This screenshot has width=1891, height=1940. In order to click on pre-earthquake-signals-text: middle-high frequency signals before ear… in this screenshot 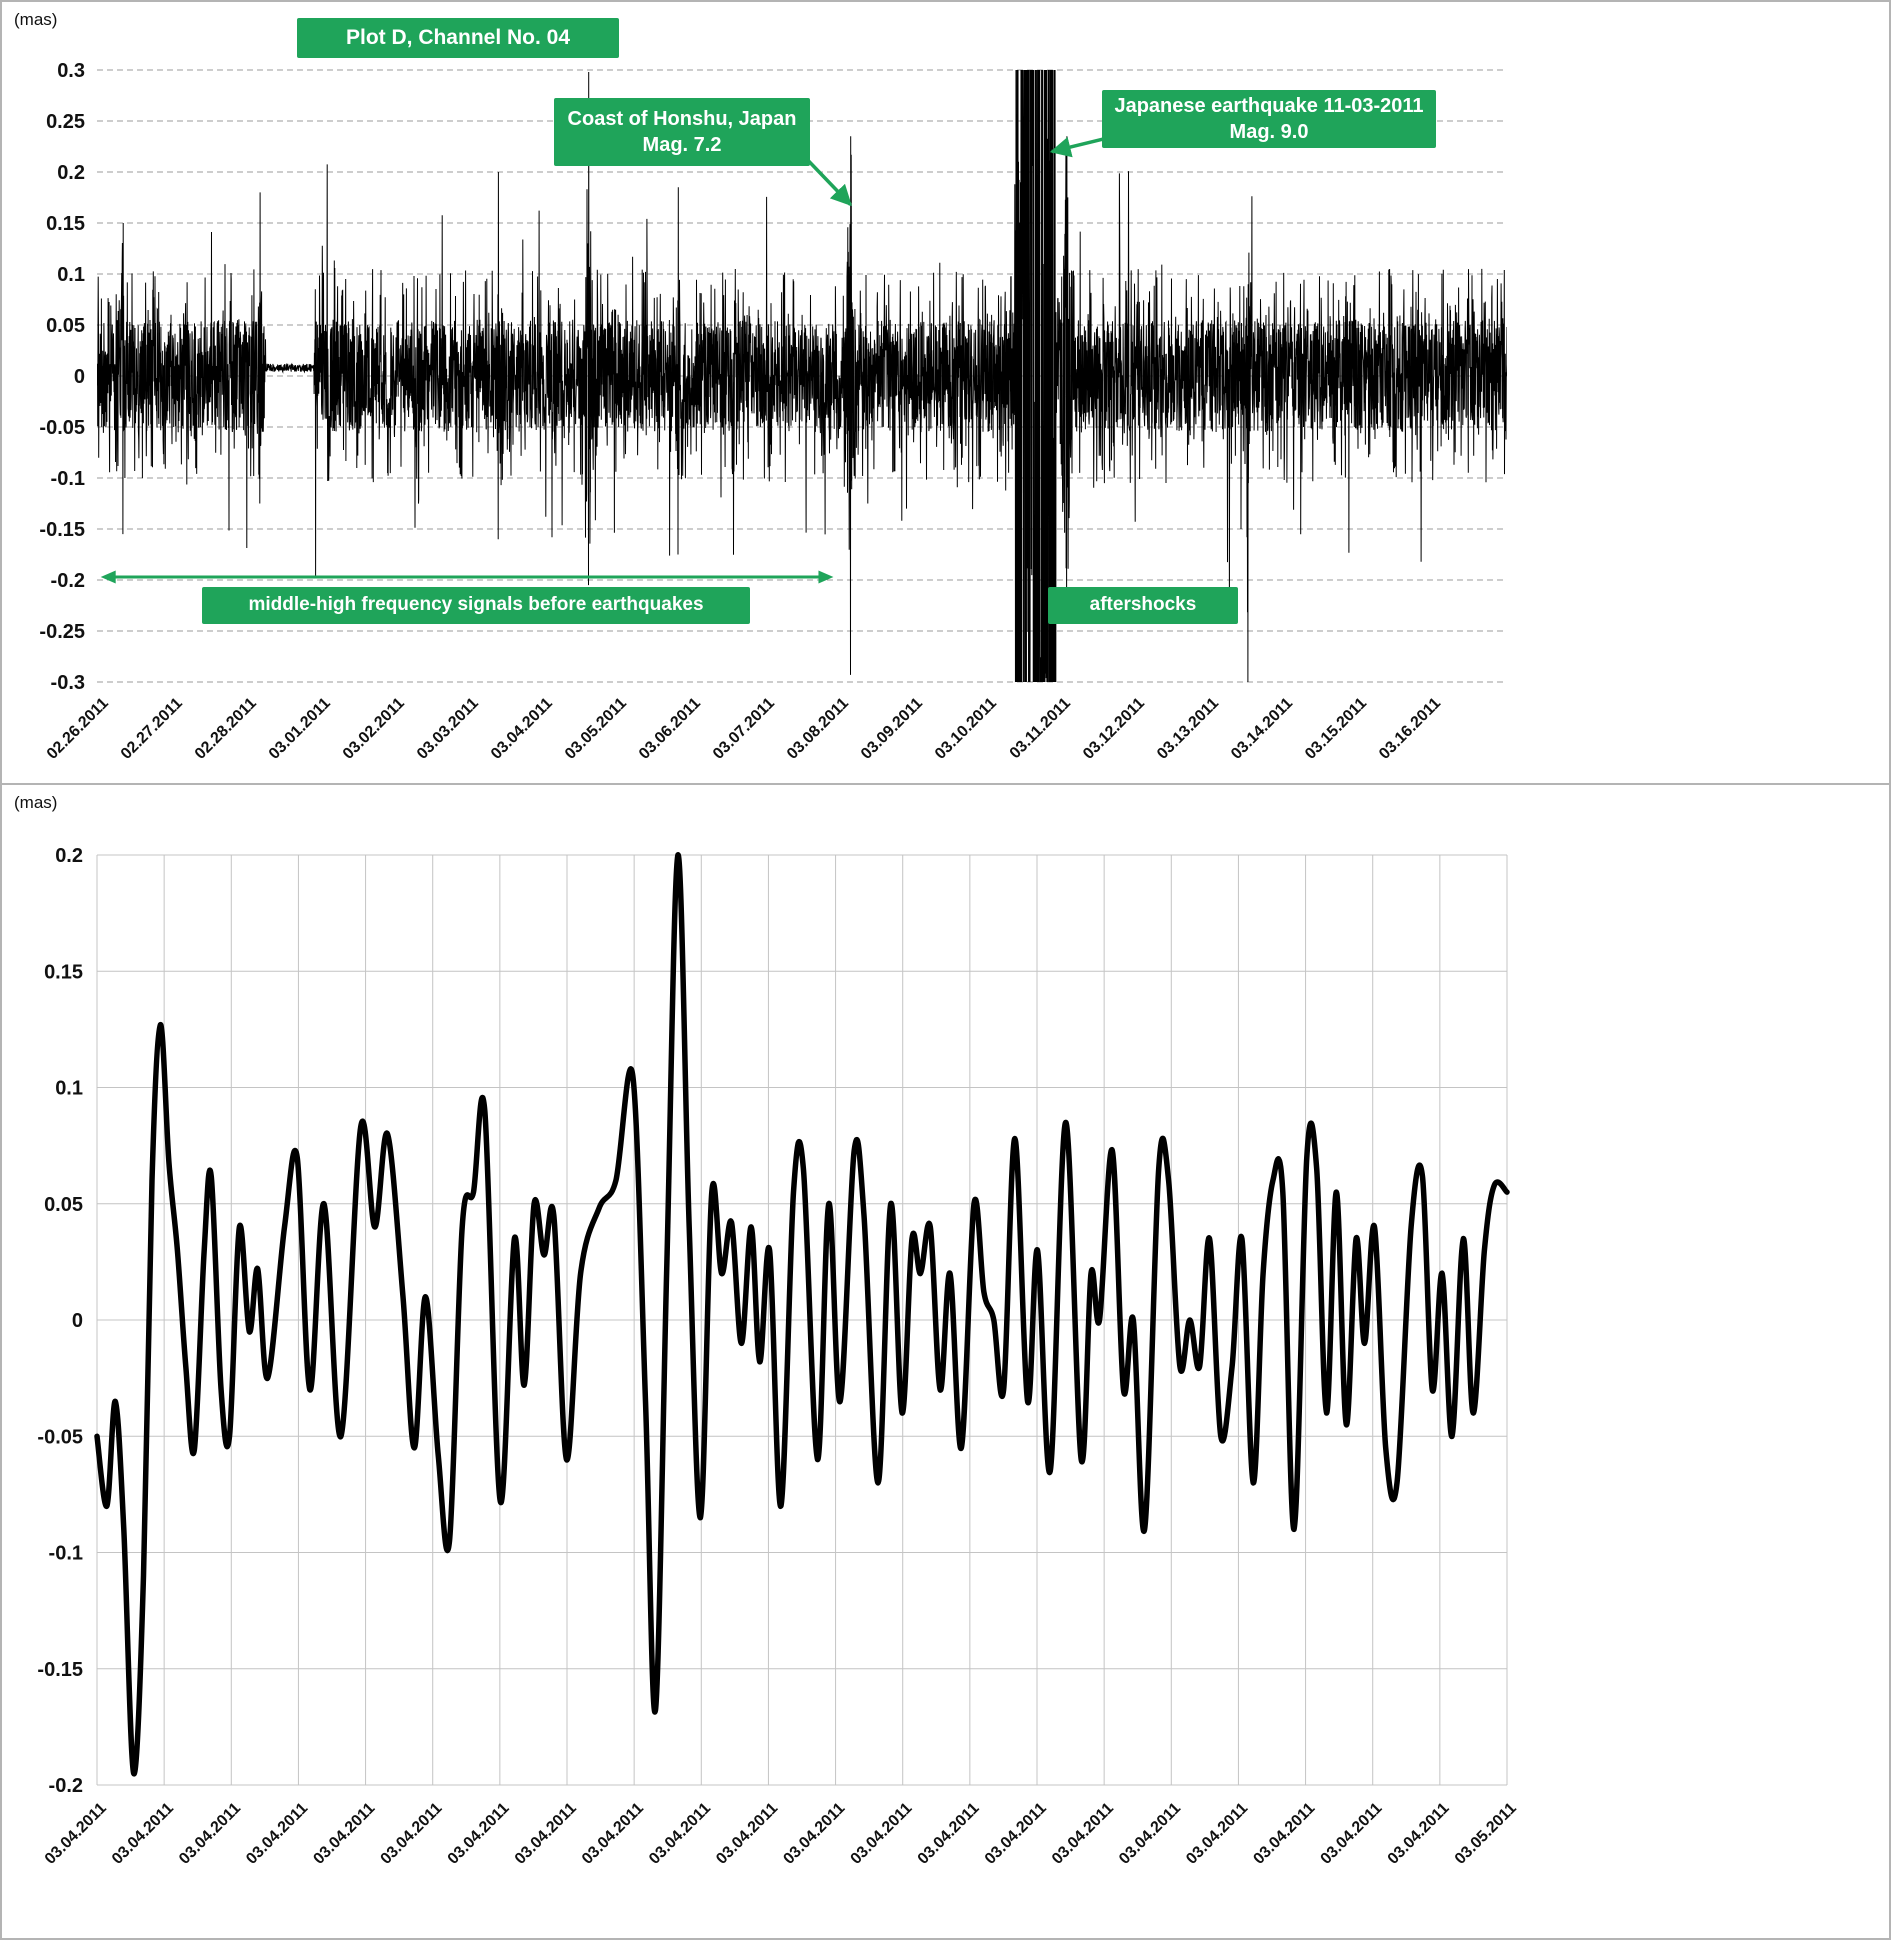, I will do `click(476, 605)`.